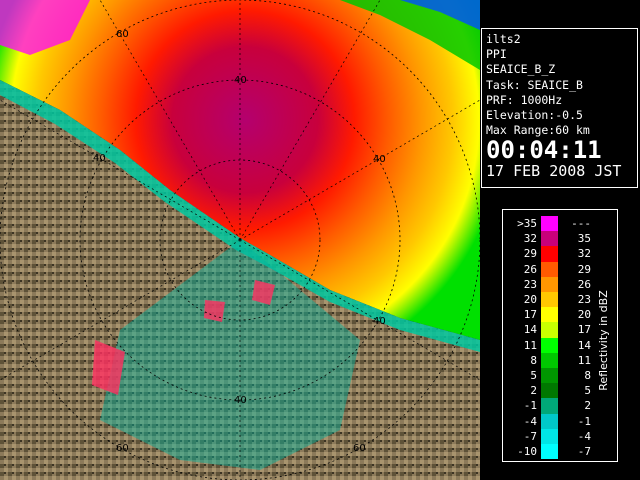 This screenshot has width=640, height=480. I want to click on echo-fringe-blue, so click(440, 15).